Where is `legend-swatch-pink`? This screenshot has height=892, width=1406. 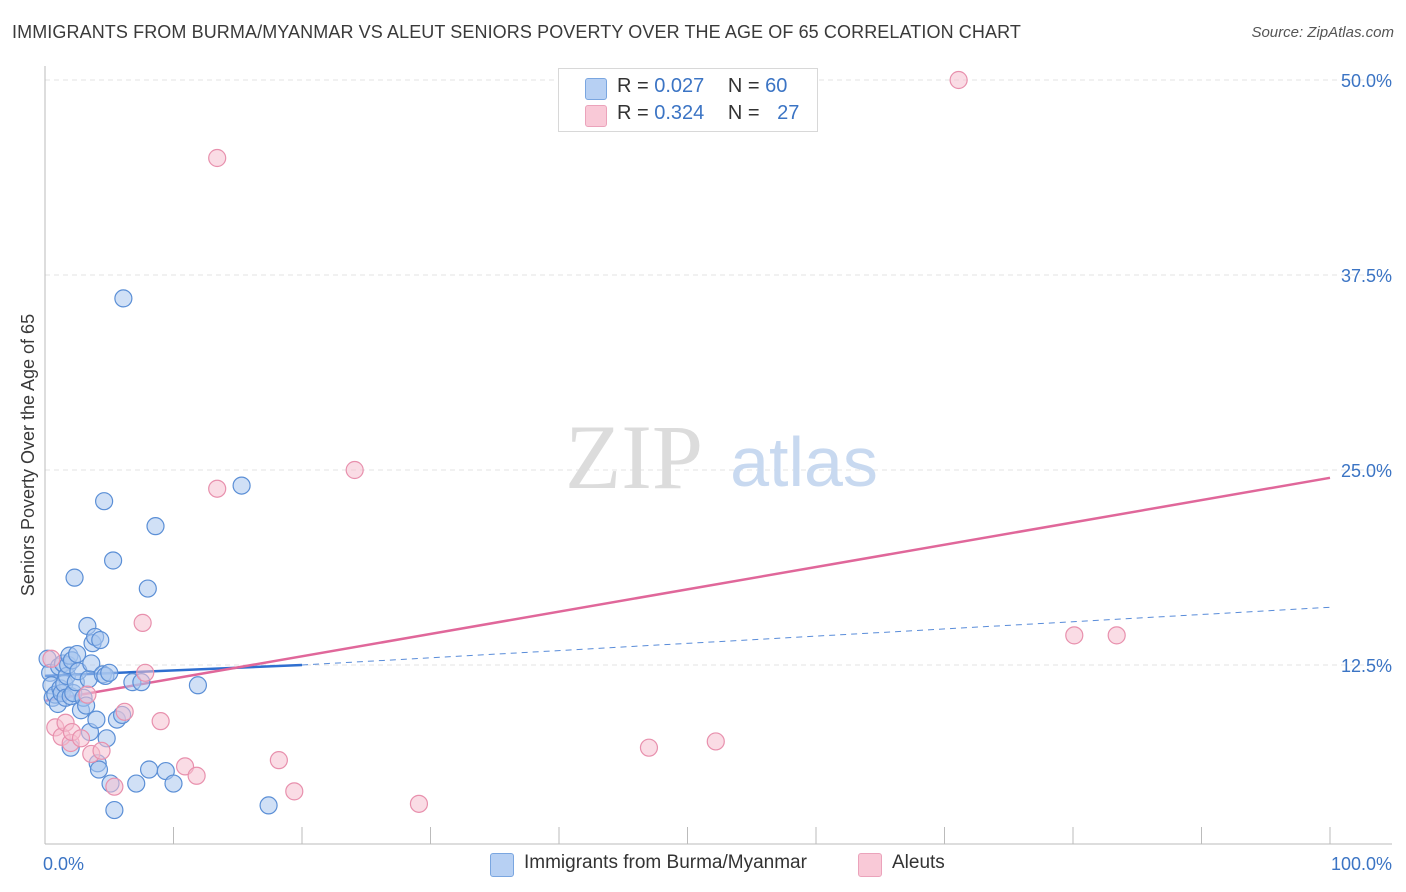 legend-swatch-pink is located at coordinates (596, 116).